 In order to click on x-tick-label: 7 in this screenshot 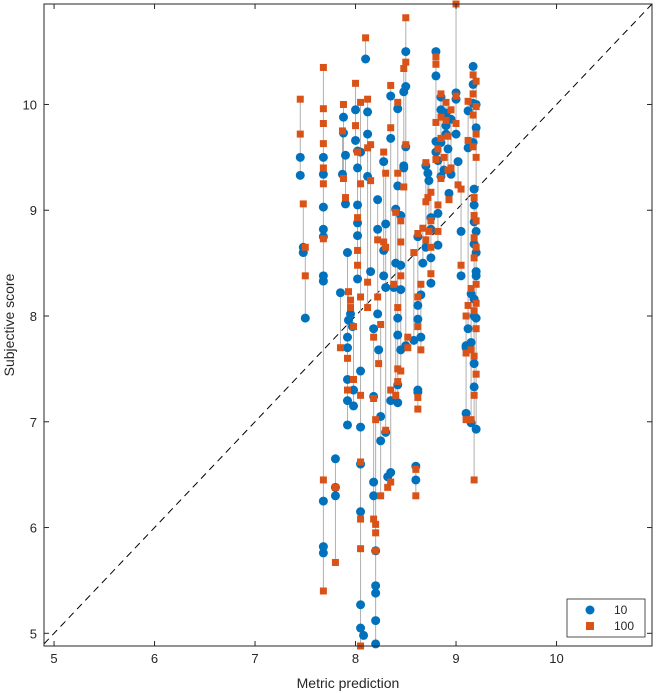, I will do `click(254, 658)`.